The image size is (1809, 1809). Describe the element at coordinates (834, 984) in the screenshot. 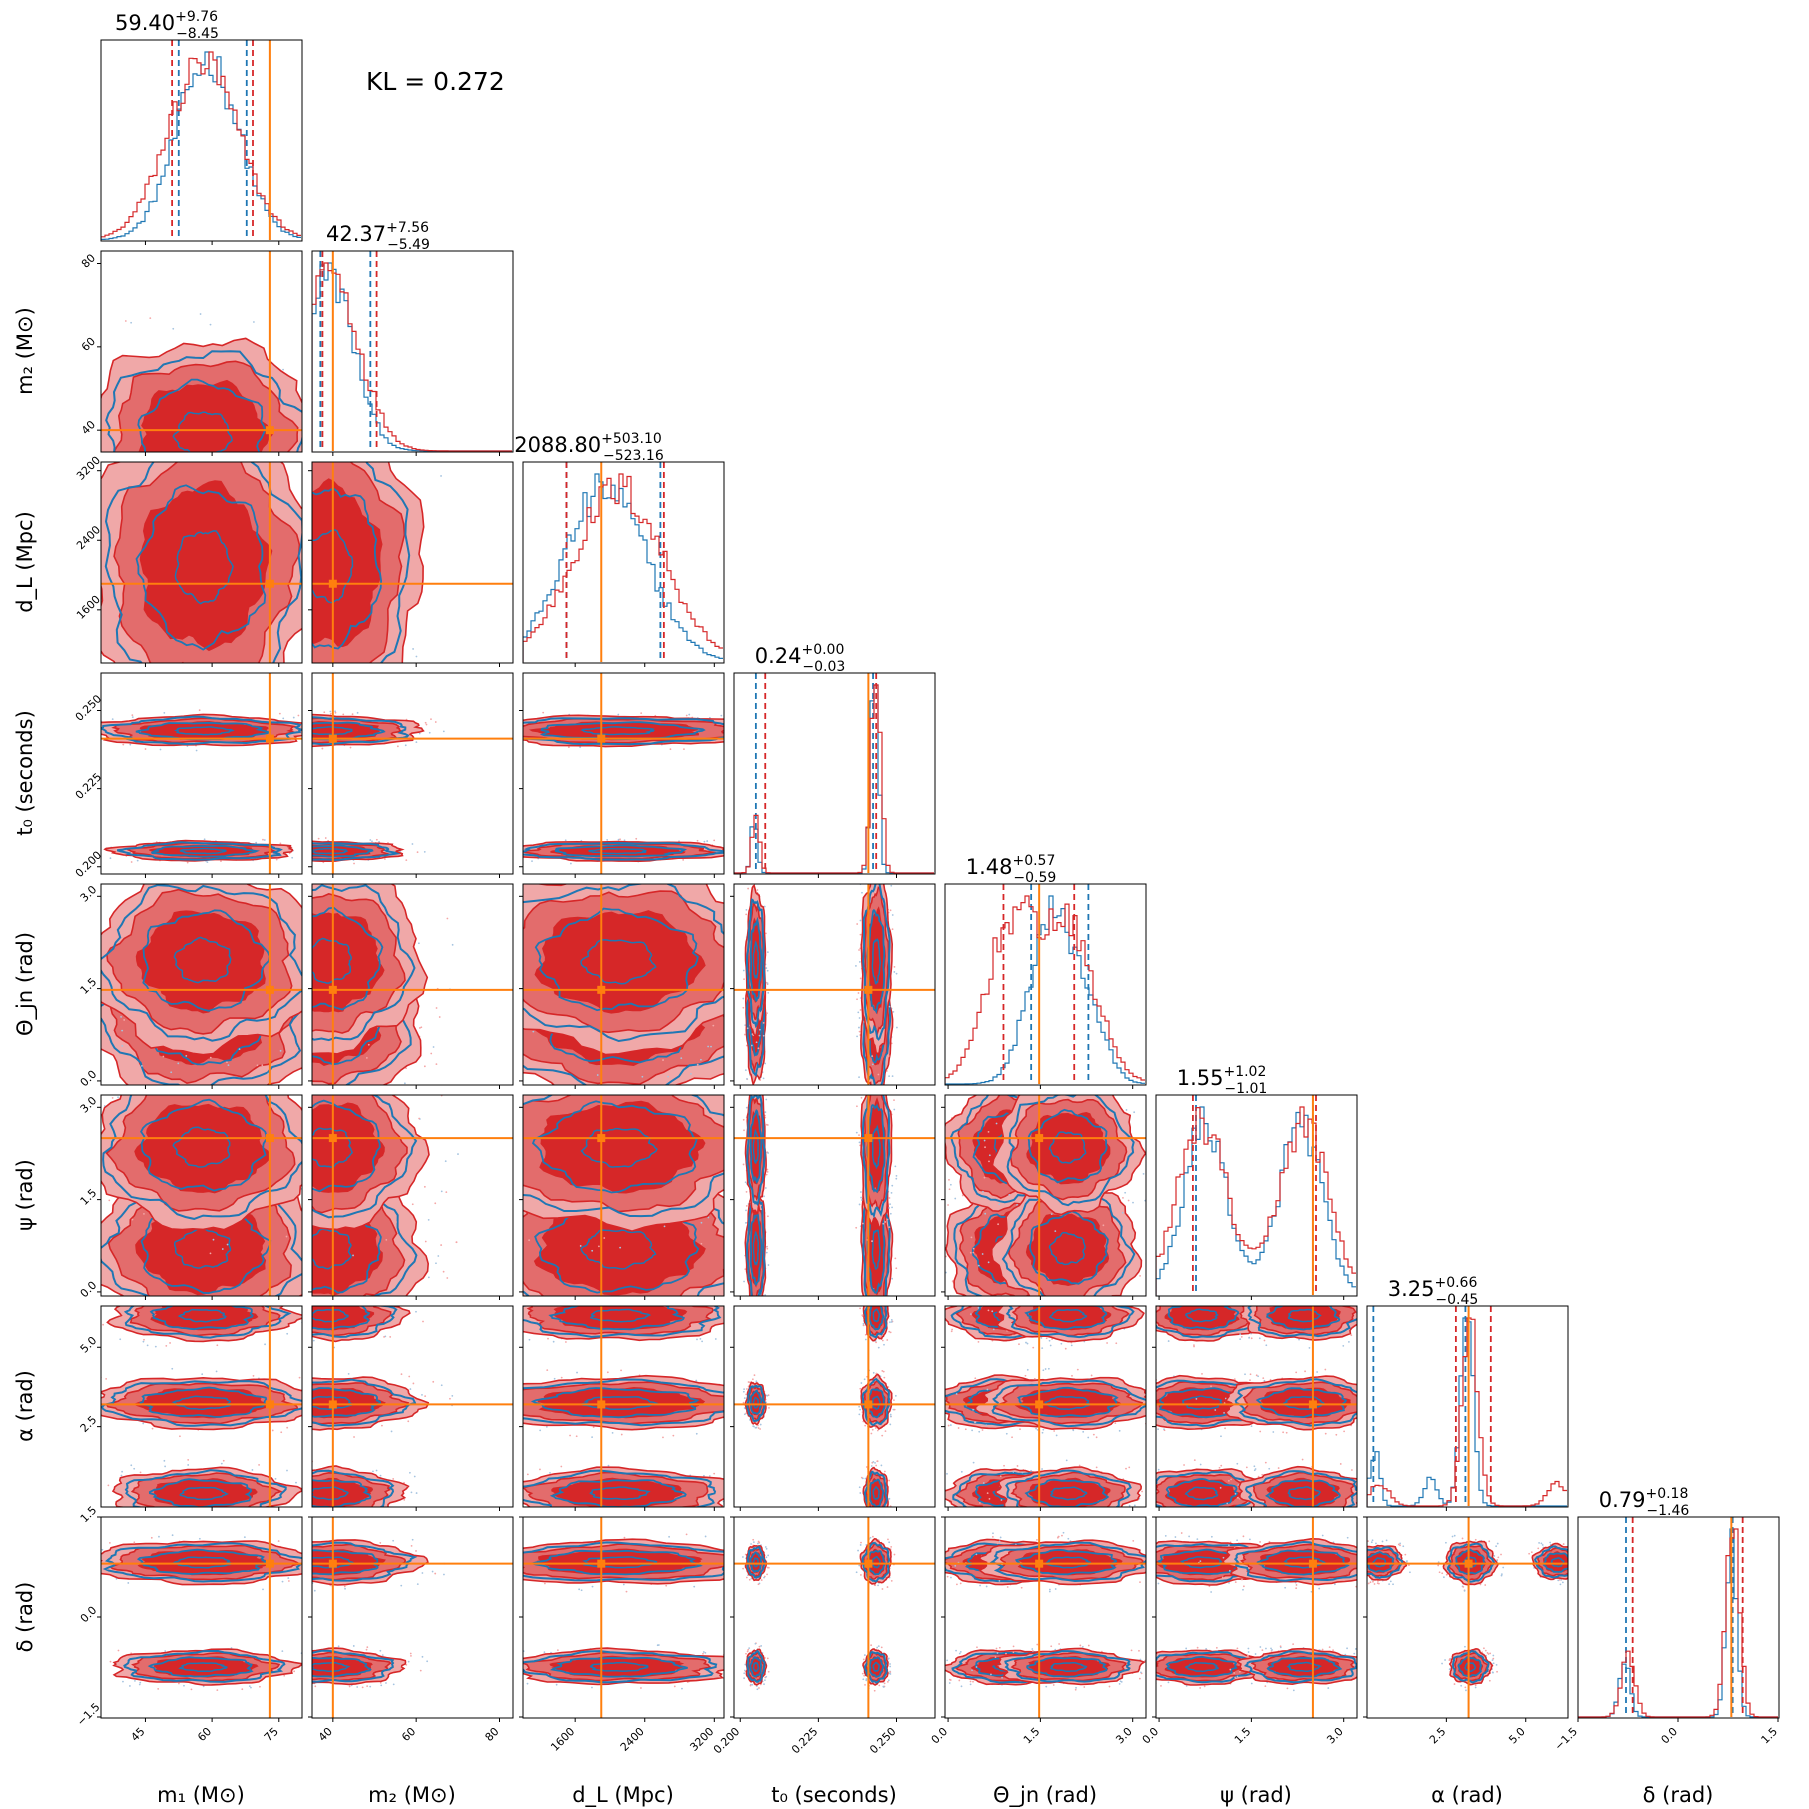

I see `scatter-panel-thetajn-vs-t0` at that location.